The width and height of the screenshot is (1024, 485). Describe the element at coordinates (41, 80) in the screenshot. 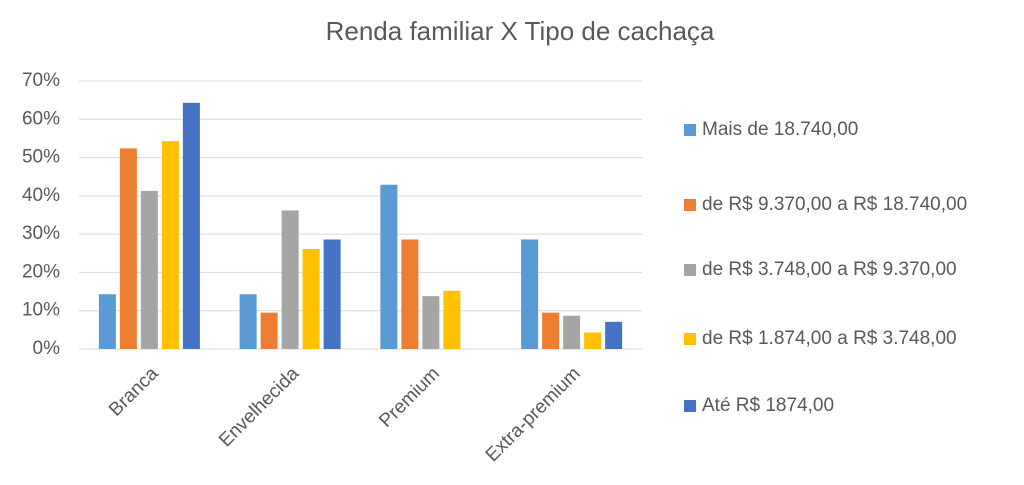

I see `y-tick-label: 70%` at that location.